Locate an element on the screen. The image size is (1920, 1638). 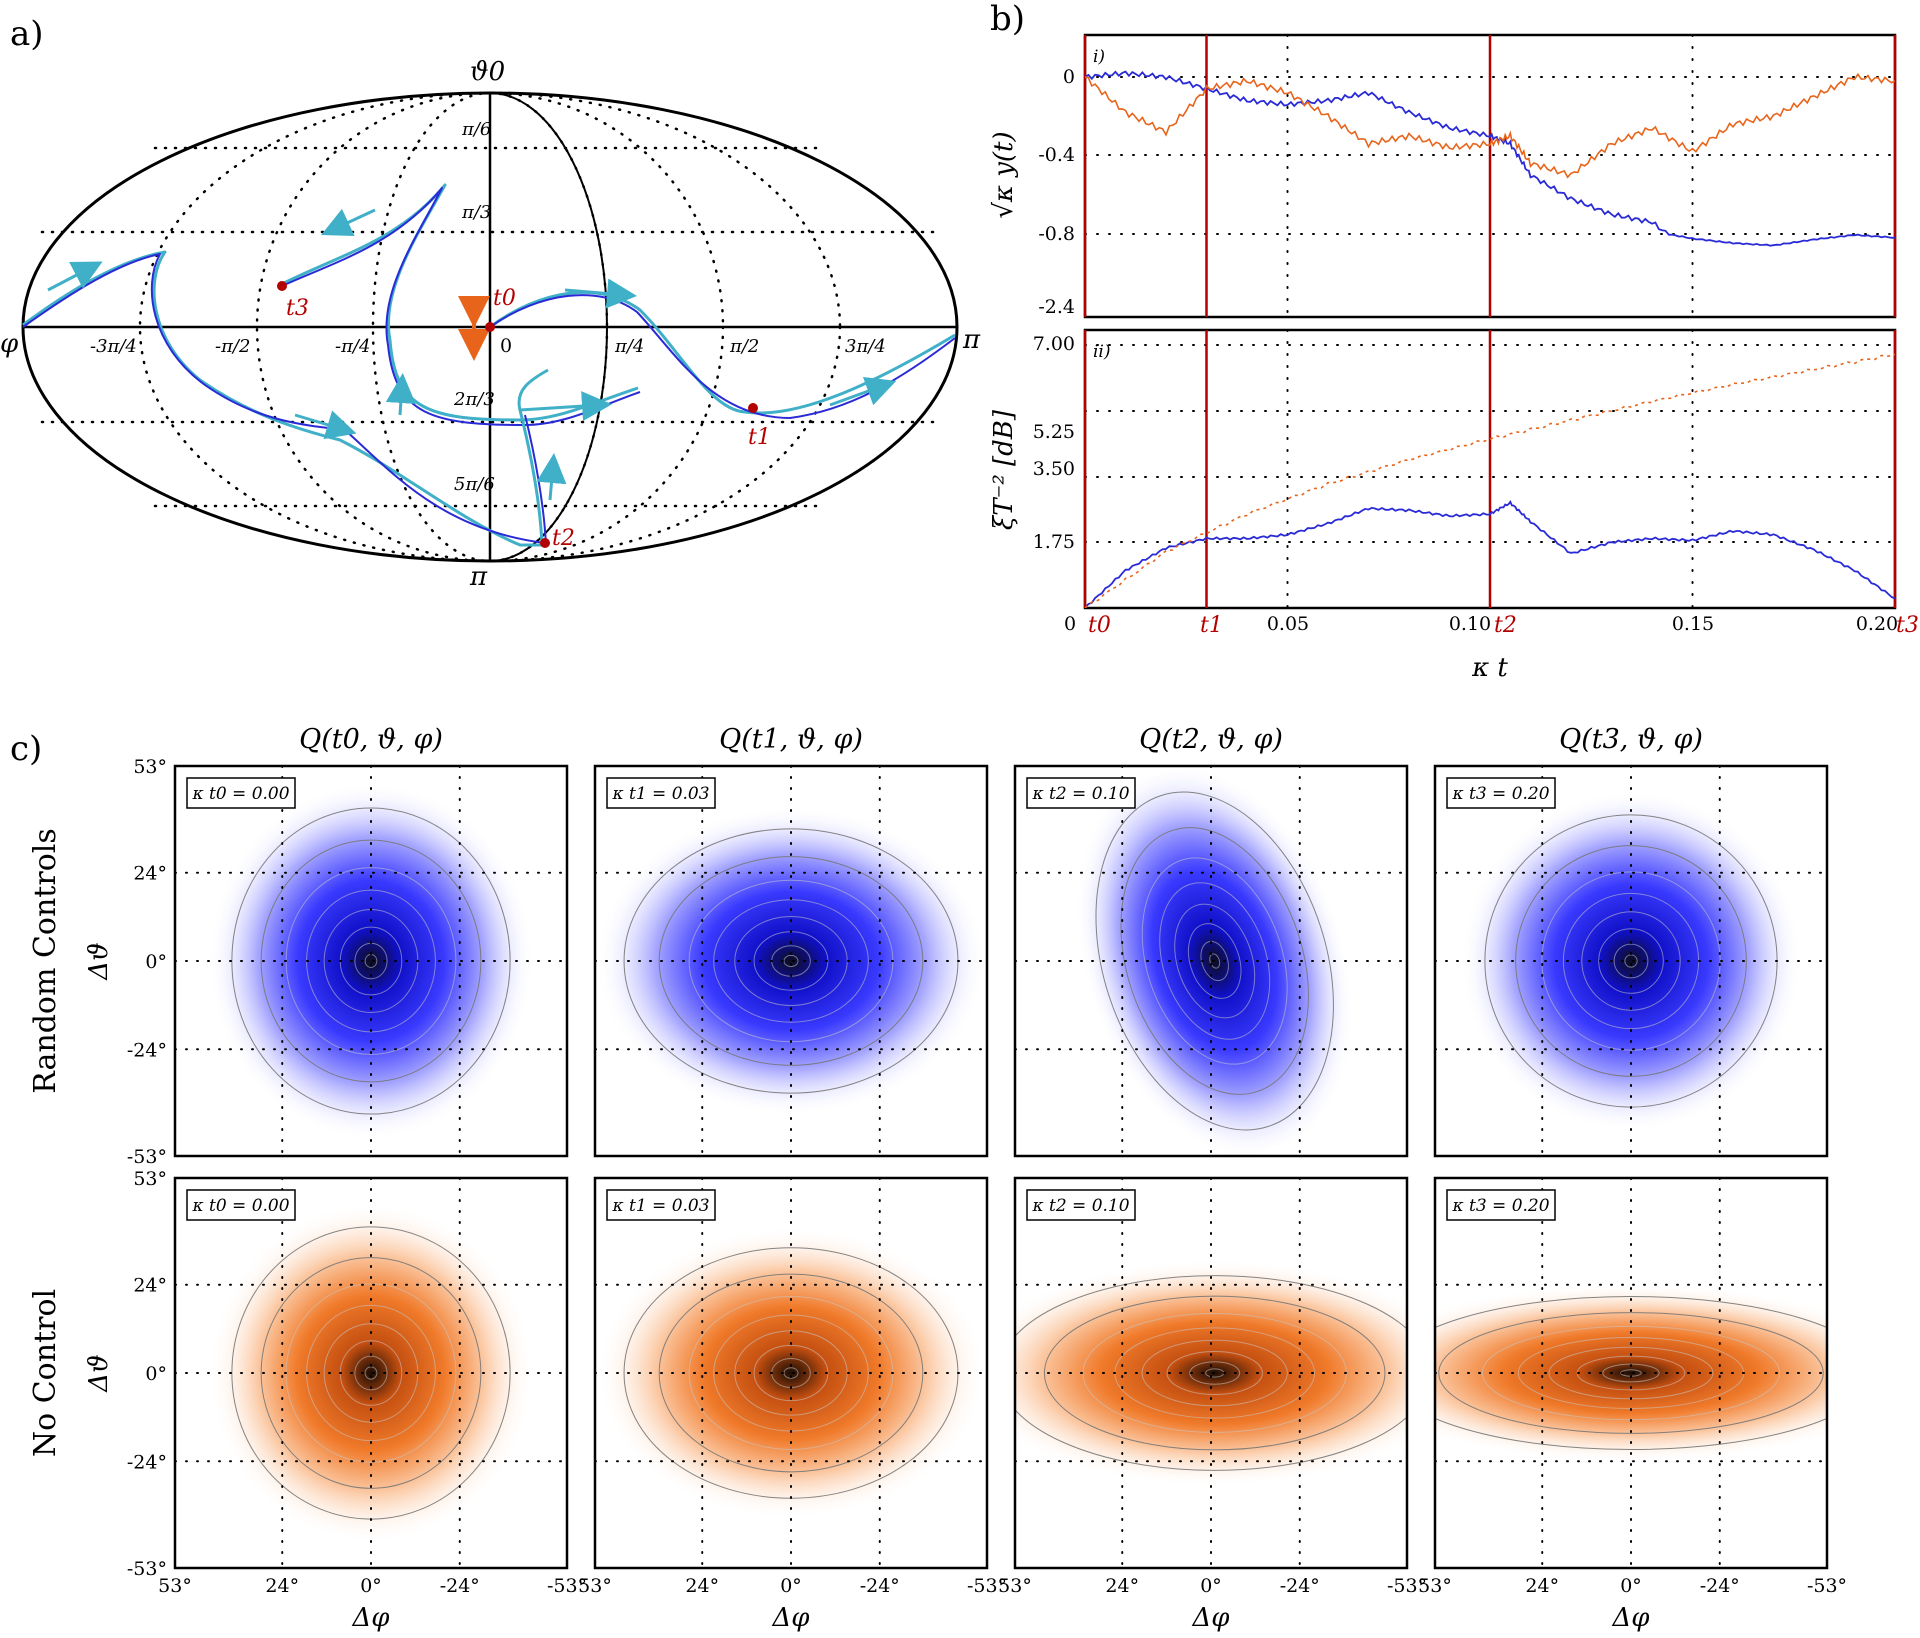
q-panel: κ t1 = 0.03 Q(t1, ϑ, φ) is located at coordinates (791, 941).